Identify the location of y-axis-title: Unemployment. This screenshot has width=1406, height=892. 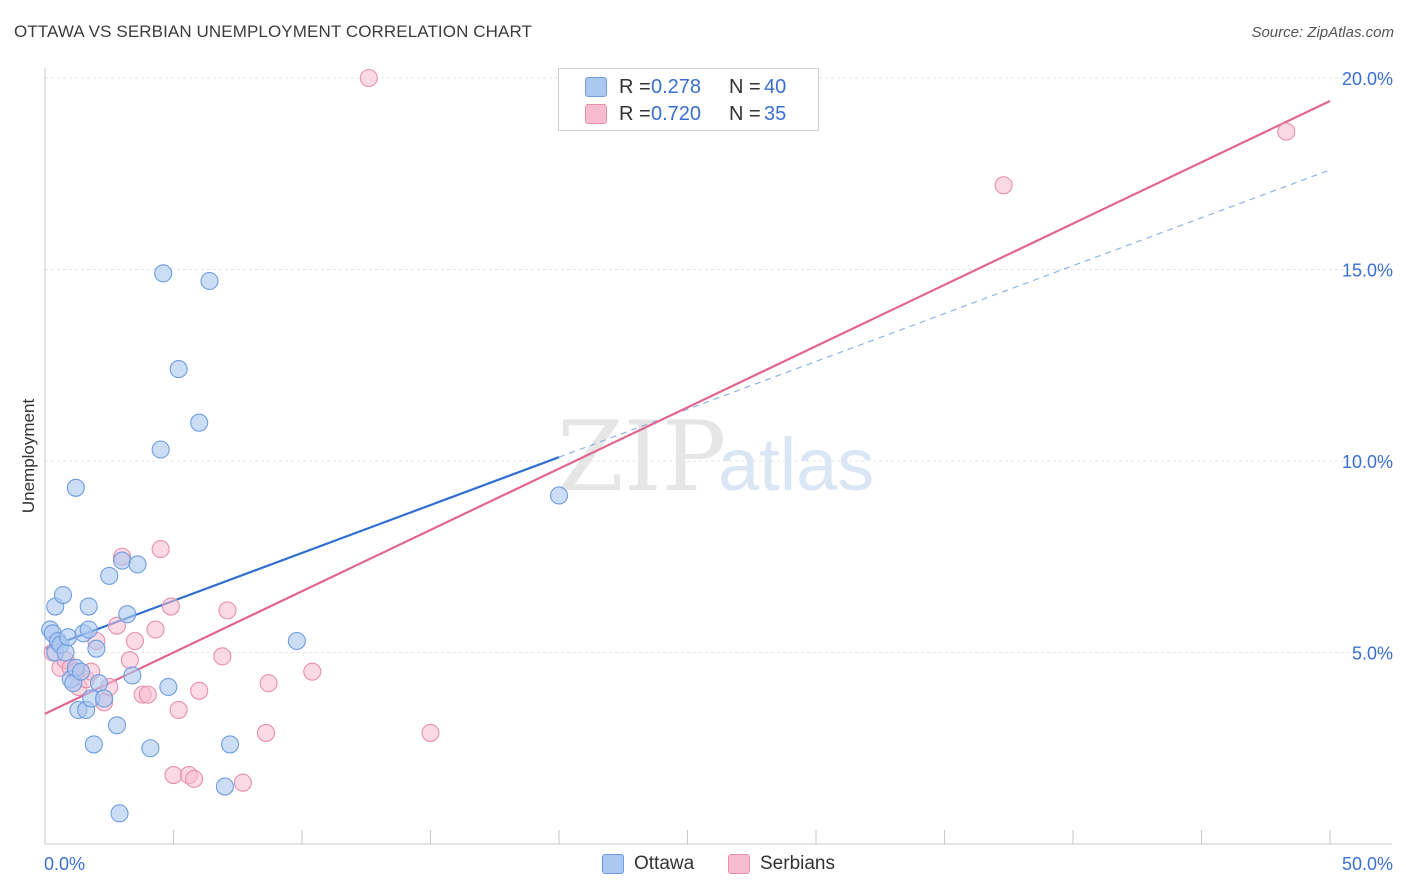
(28, 456).